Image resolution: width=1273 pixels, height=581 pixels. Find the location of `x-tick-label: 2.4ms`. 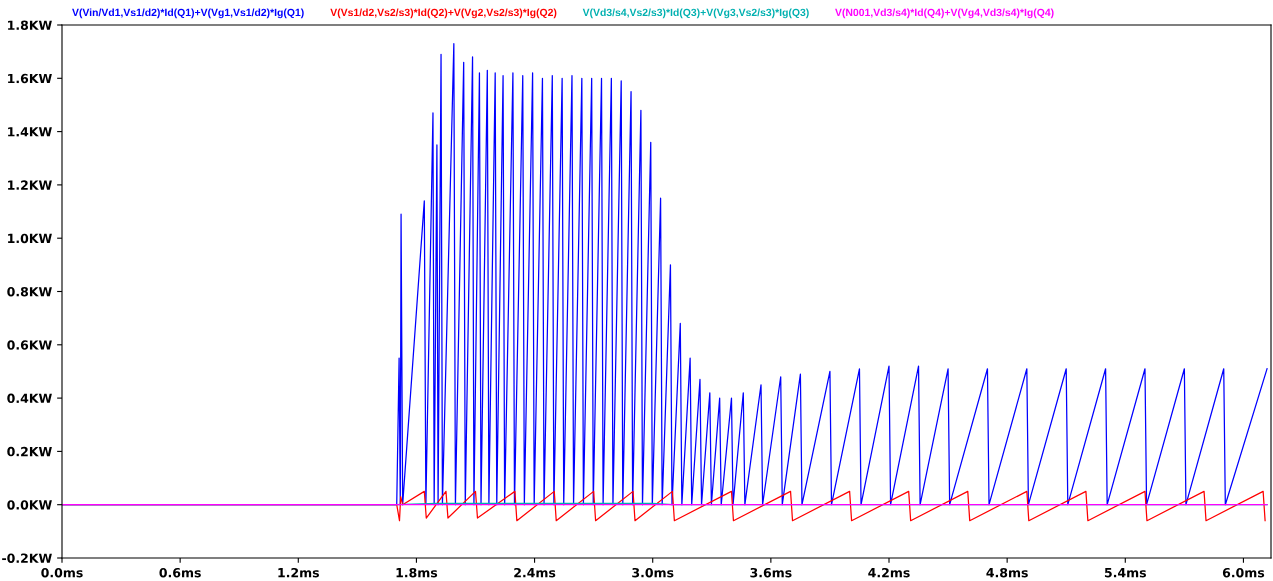

x-tick-label: 2.4ms is located at coordinates (535, 572).